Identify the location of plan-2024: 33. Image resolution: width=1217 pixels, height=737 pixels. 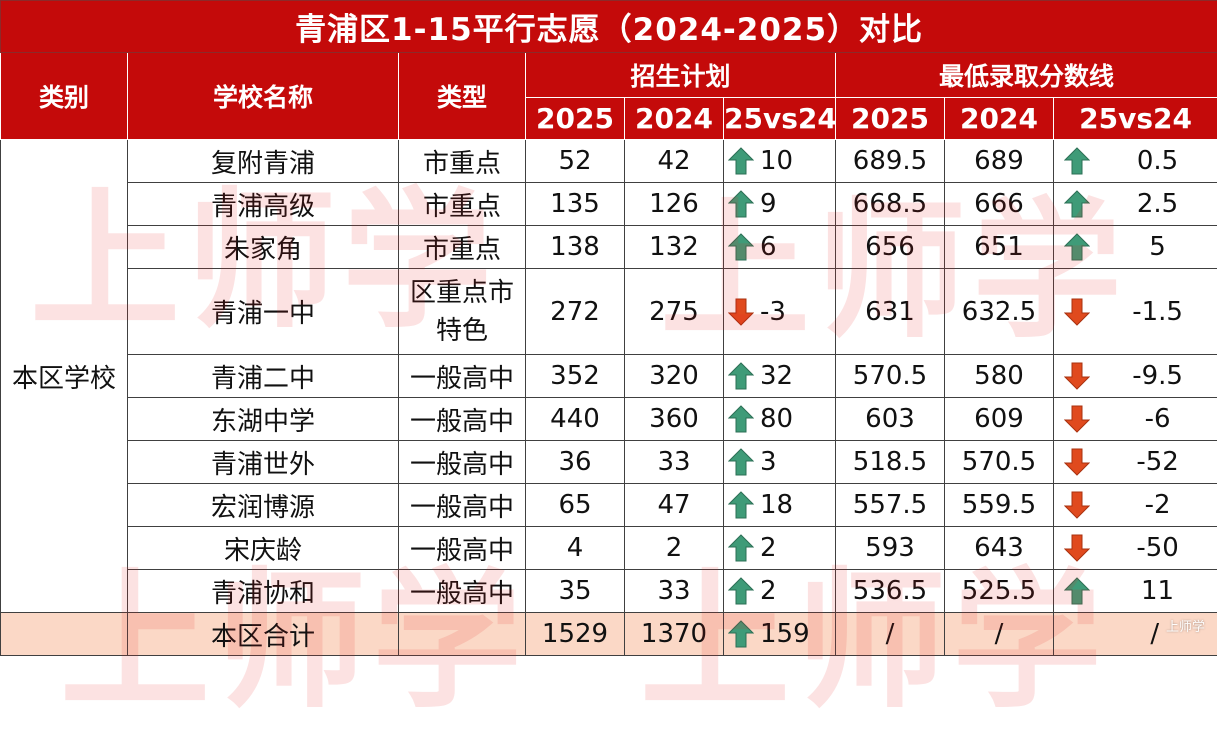
(674, 462).